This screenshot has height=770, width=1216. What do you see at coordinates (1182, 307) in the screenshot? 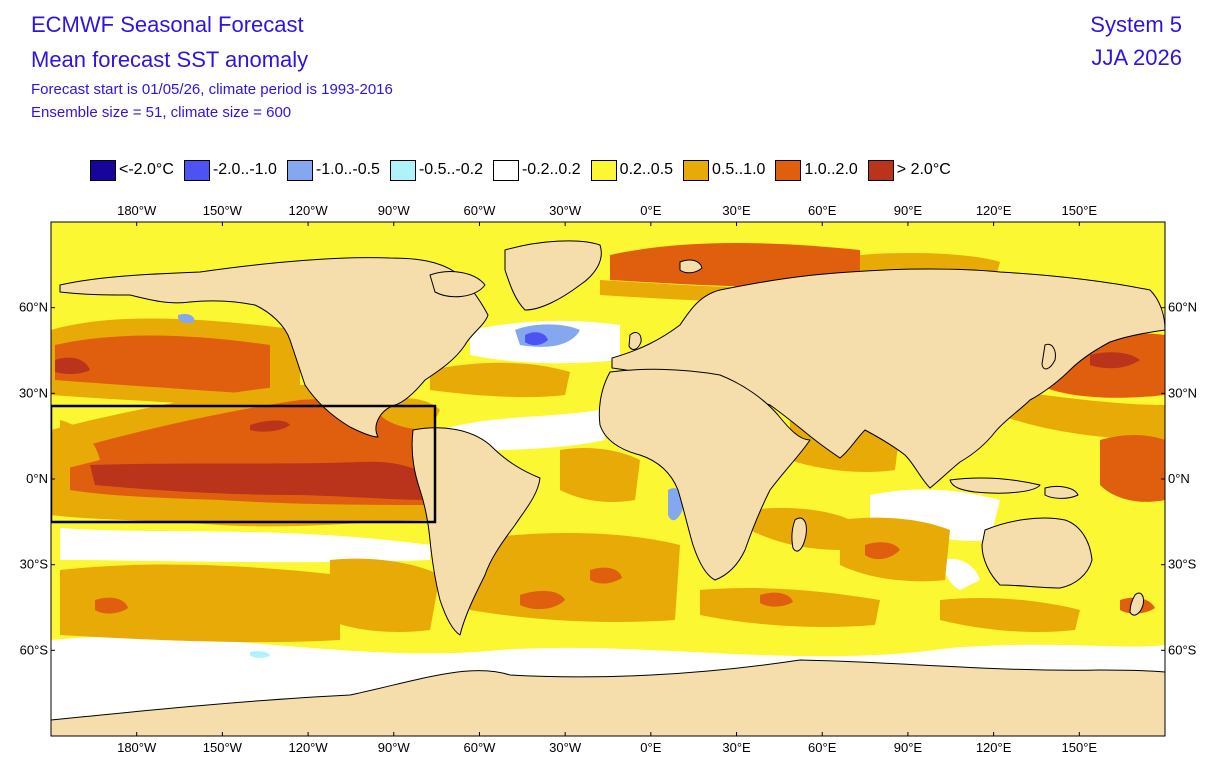
I see `lat-label-right: 60°N` at bounding box center [1182, 307].